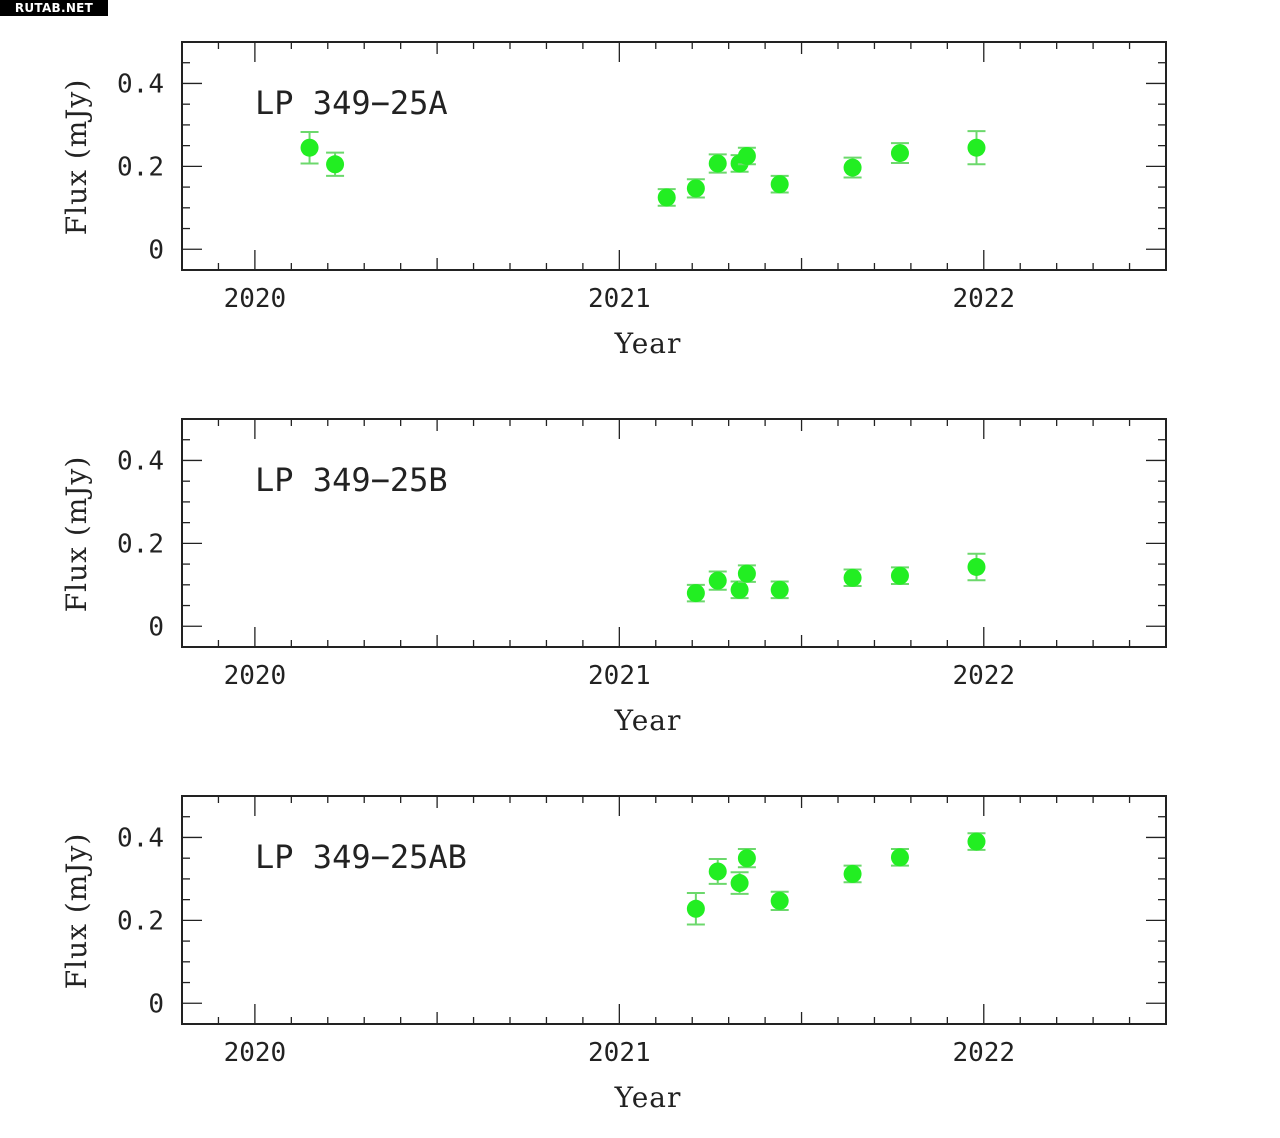  I want to click on panel-title: LP 349−25A, so click(351, 103).